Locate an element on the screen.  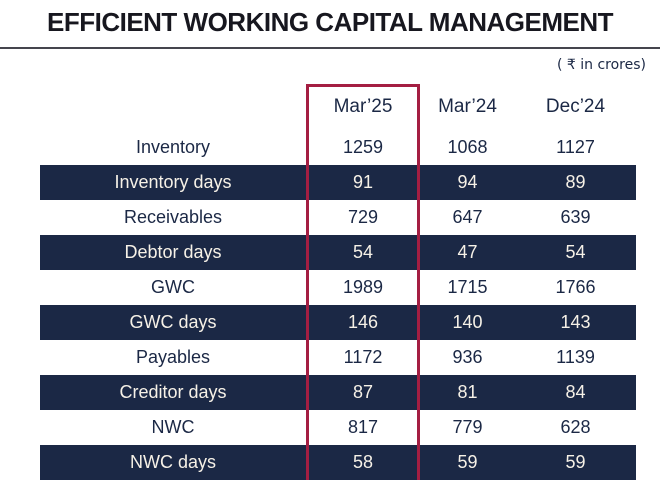
cell-mar24: 47 is located at coordinates (467, 252).